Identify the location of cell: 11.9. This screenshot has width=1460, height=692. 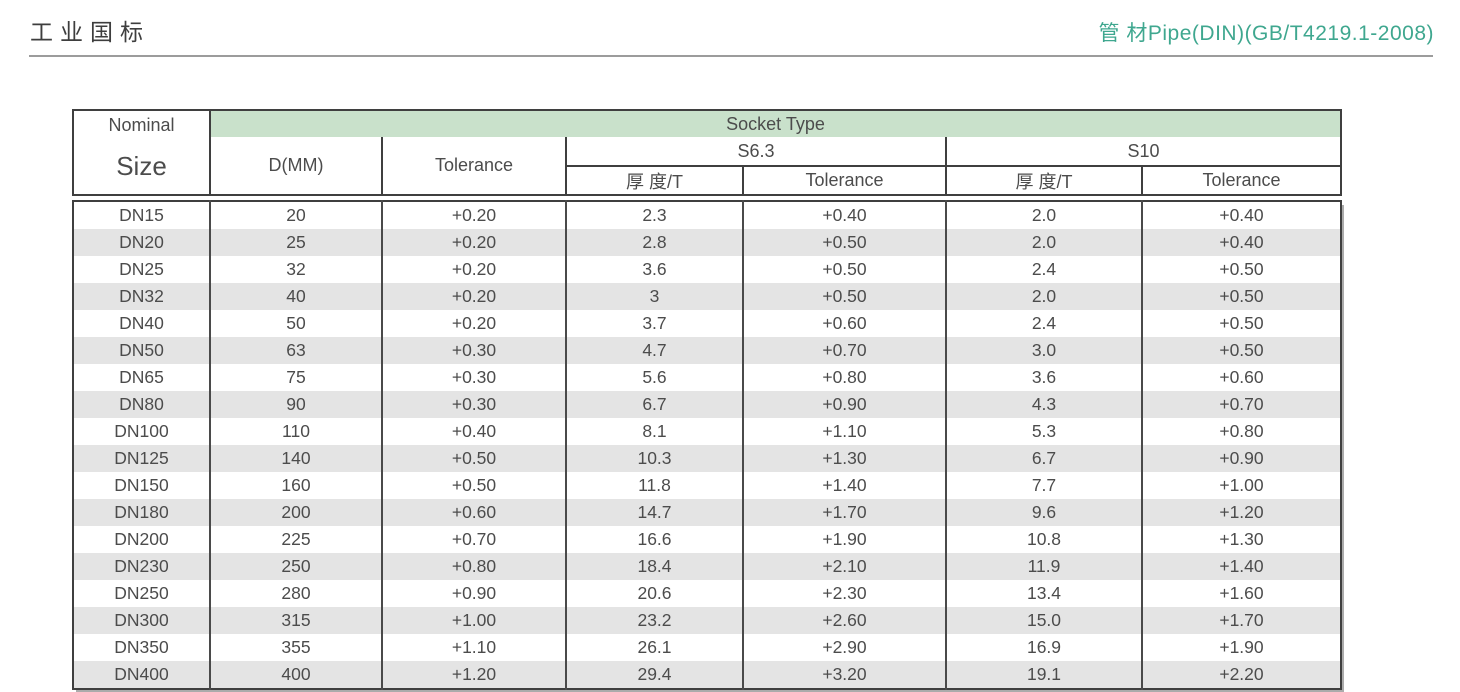
(1044, 566).